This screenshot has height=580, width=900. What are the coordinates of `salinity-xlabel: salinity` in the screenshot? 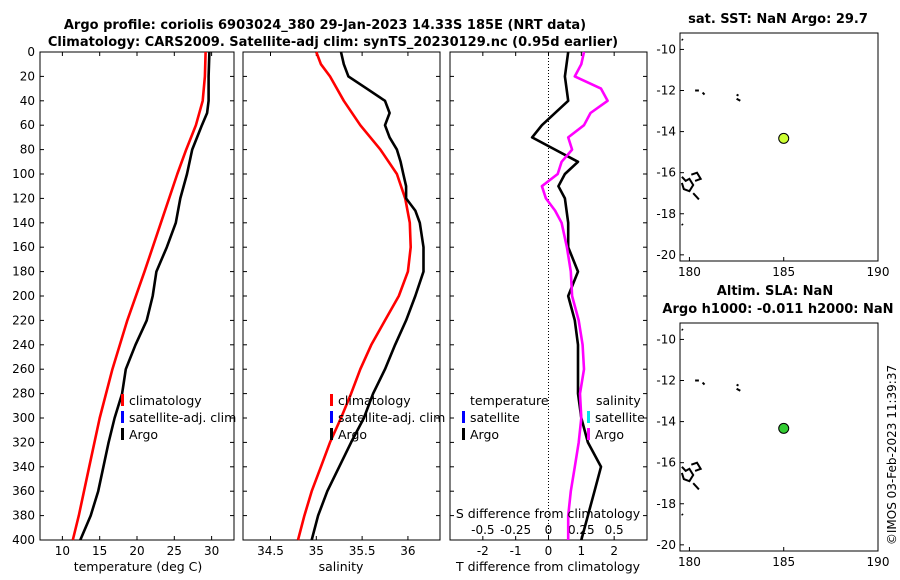 It's located at (341, 566).